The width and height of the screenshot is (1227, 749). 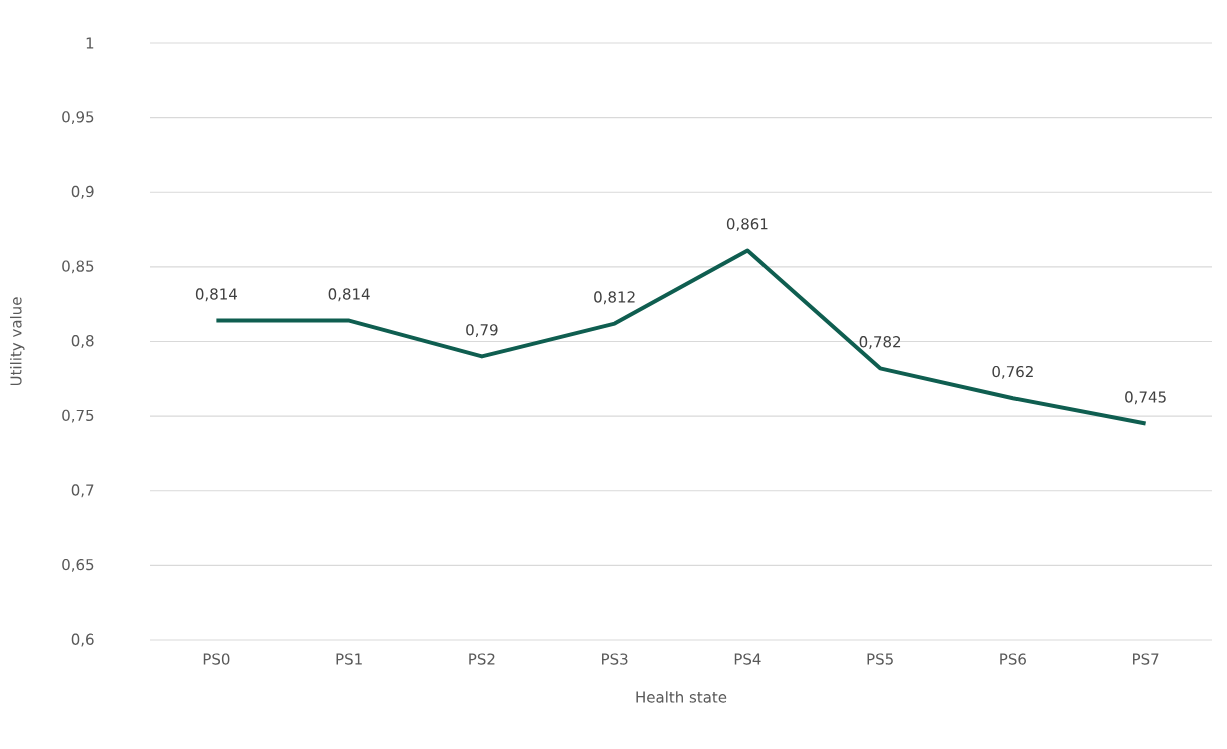 What do you see at coordinates (880, 659) in the screenshot?
I see `x-tick-label: PS5` at bounding box center [880, 659].